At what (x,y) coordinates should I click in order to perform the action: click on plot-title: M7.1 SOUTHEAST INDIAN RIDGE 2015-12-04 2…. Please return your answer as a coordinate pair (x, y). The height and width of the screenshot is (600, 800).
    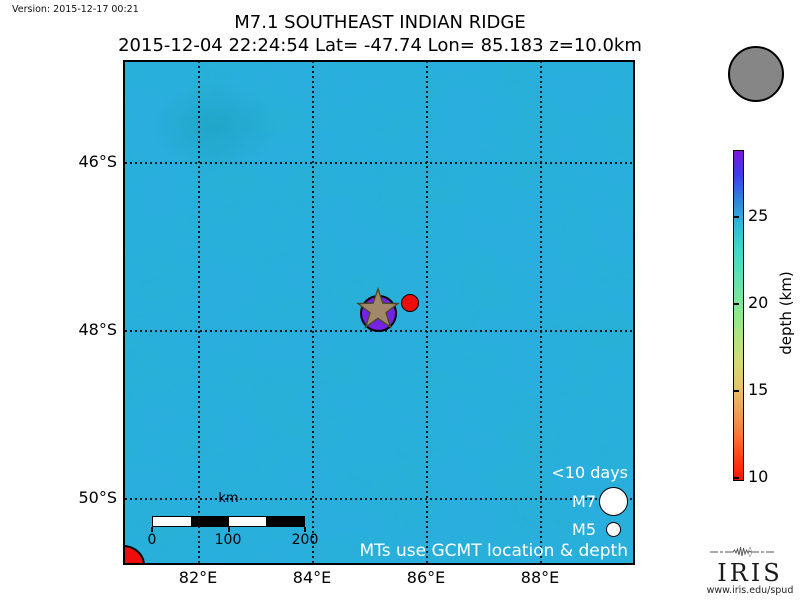
    Looking at the image, I should click on (380, 34).